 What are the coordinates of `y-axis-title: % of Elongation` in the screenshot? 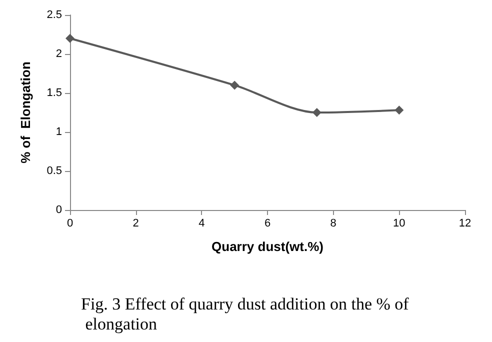 It's located at (25, 113).